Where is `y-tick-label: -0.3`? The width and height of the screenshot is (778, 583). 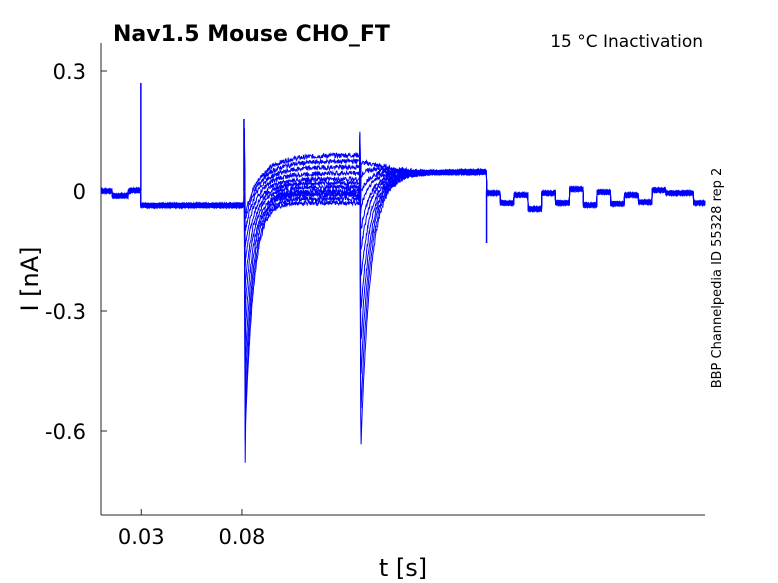 y-tick-label: -0.3 is located at coordinates (65, 312).